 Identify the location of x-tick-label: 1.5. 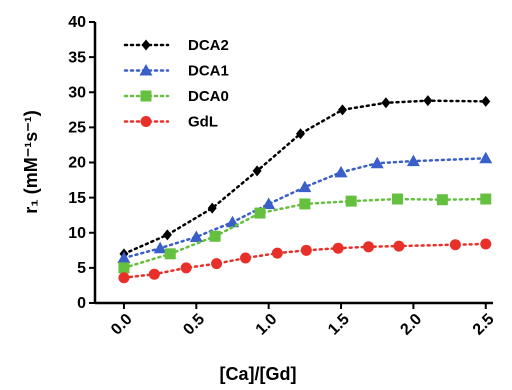
(339, 325).